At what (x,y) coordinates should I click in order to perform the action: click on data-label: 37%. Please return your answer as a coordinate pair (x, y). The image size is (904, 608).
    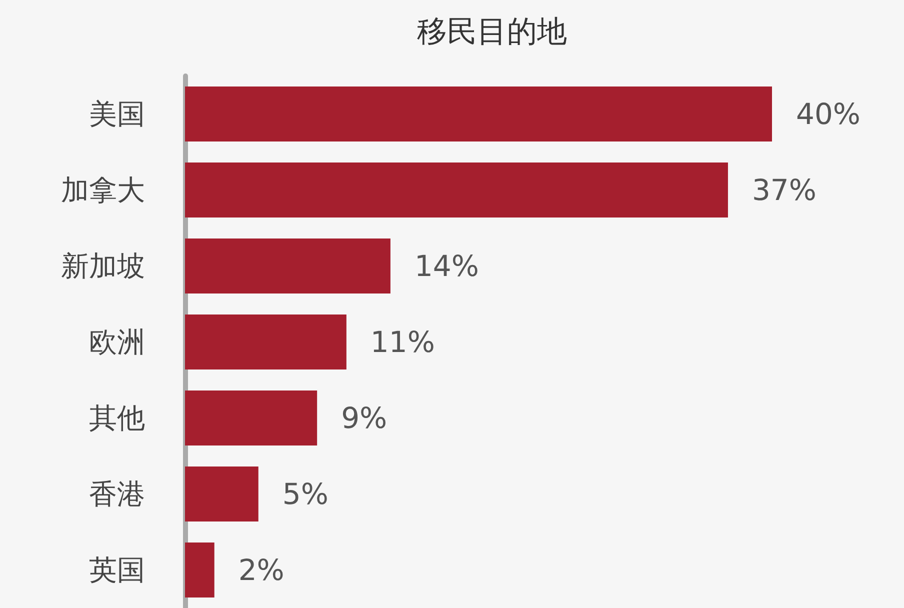
    Looking at the image, I should click on (784, 190).